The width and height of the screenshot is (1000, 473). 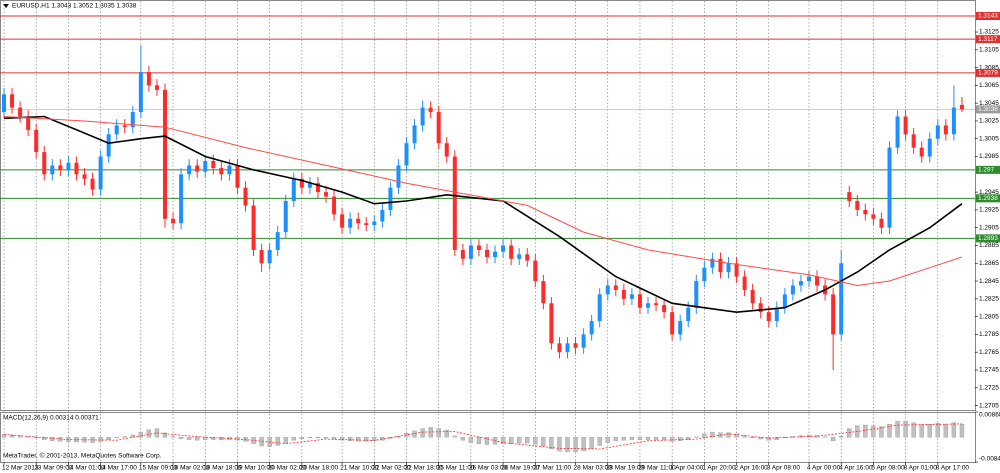 I want to click on menu-triangle, so click(x=6, y=6).